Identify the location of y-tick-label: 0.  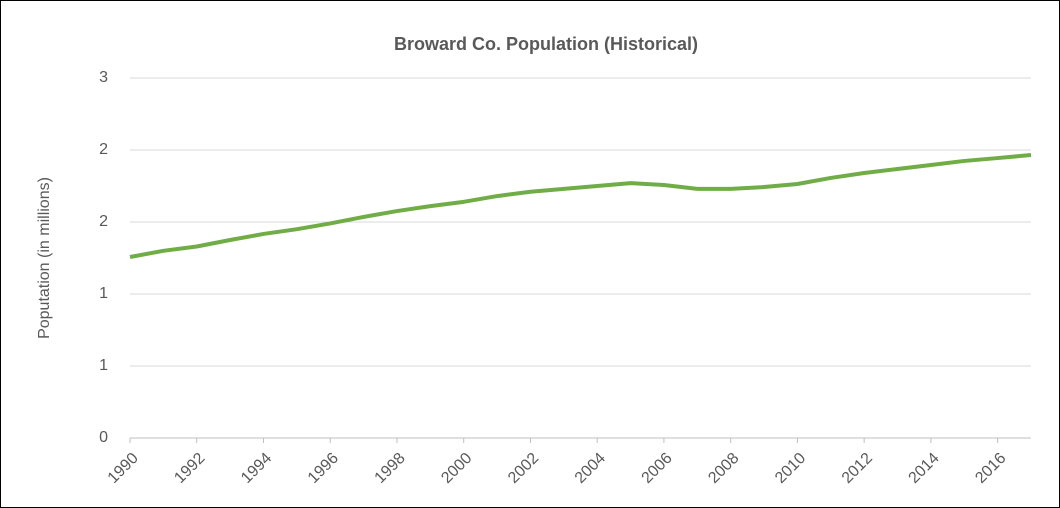
(103, 437).